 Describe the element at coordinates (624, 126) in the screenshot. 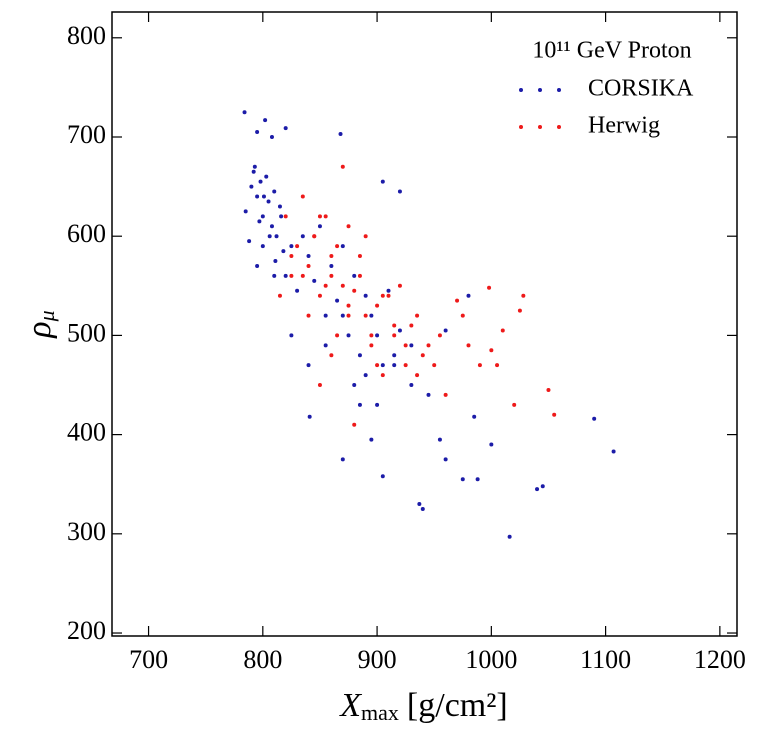

I see `legend-label: Herwig` at that location.